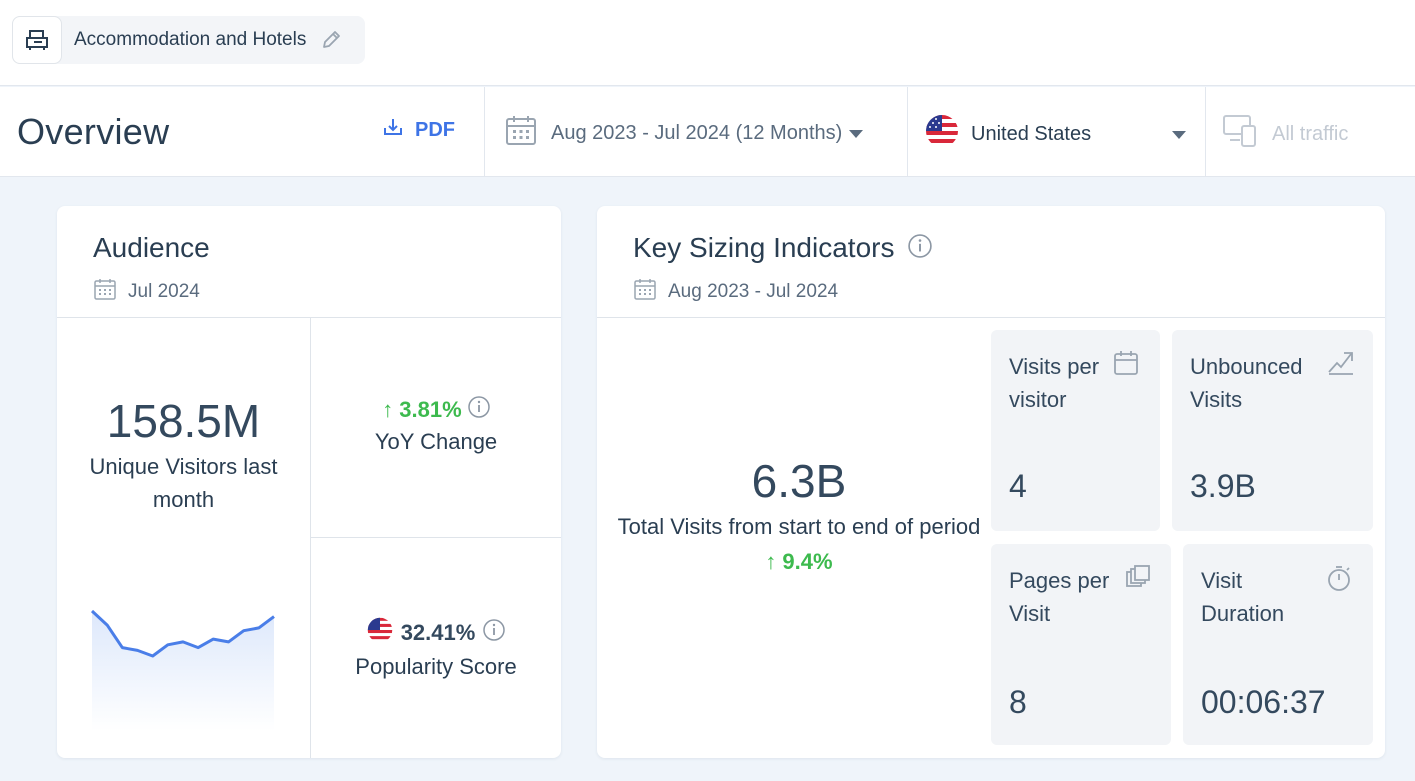 This screenshot has width=1415, height=781. I want to click on yoy-block: ↑ 3.81% YoY Change, so click(436, 427).